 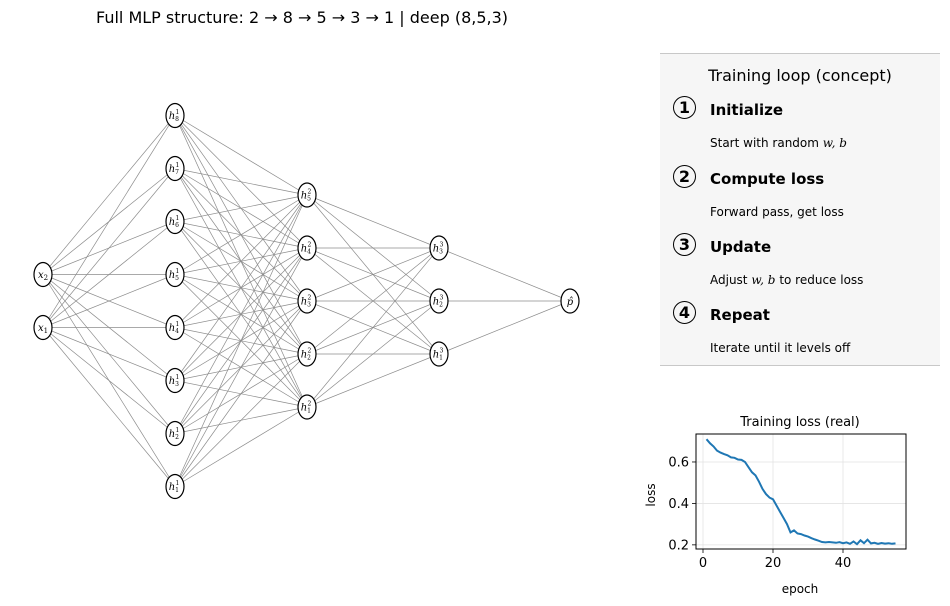 I want to click on network-node: h12, so click(x=307, y=407).